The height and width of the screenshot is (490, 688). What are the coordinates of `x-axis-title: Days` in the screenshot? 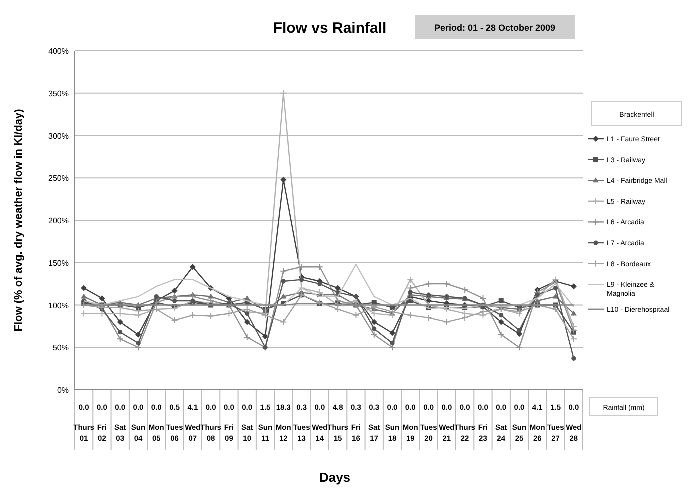 It's located at (335, 477).